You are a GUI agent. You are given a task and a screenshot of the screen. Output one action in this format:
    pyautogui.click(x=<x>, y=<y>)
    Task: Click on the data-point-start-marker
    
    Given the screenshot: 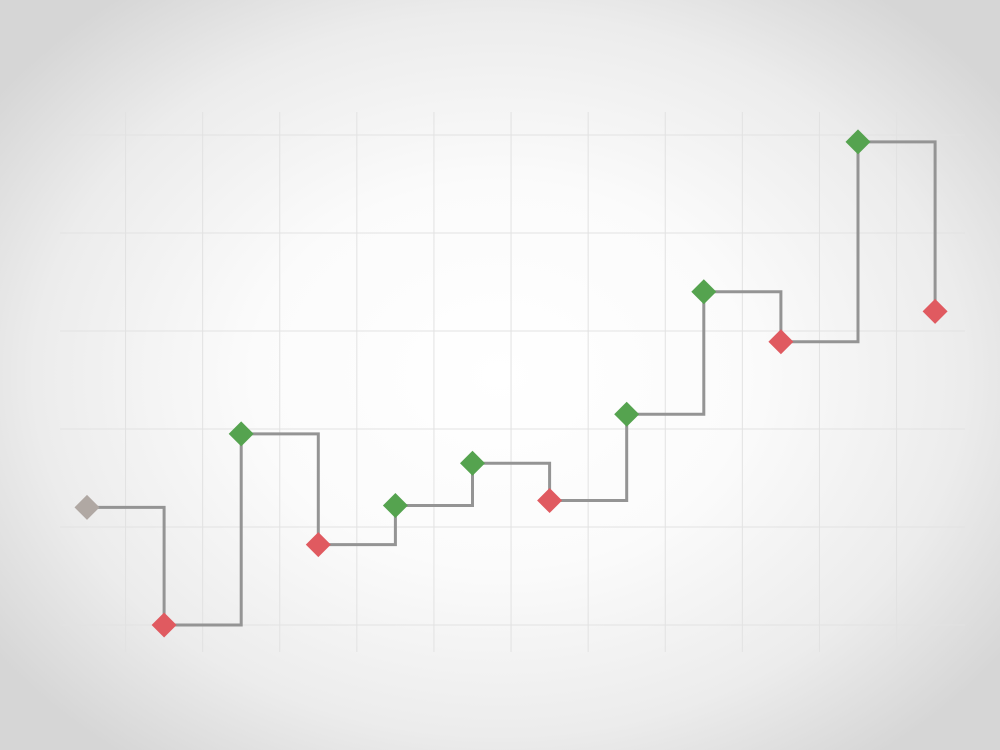 What is the action you would take?
    pyautogui.click(x=87, y=507)
    